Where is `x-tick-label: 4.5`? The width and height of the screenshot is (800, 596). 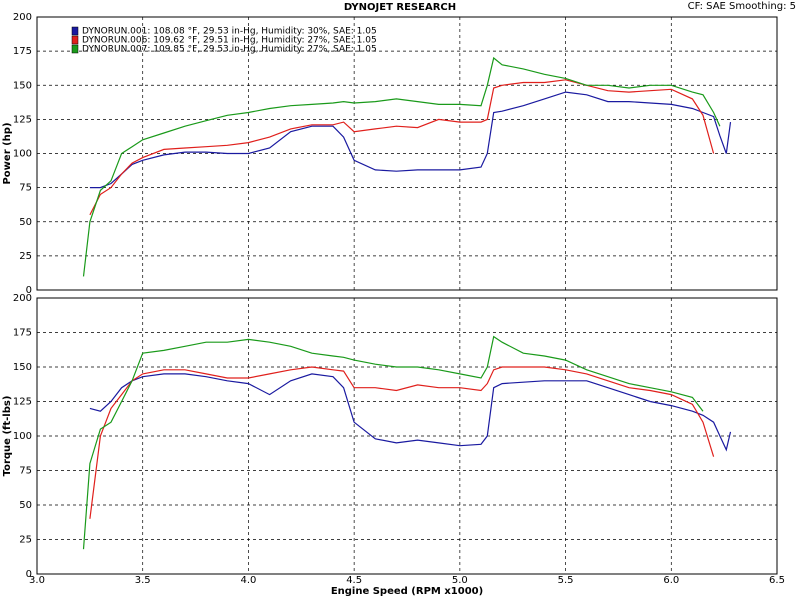
x-tick-label: 4.5 is located at coordinates (354, 580).